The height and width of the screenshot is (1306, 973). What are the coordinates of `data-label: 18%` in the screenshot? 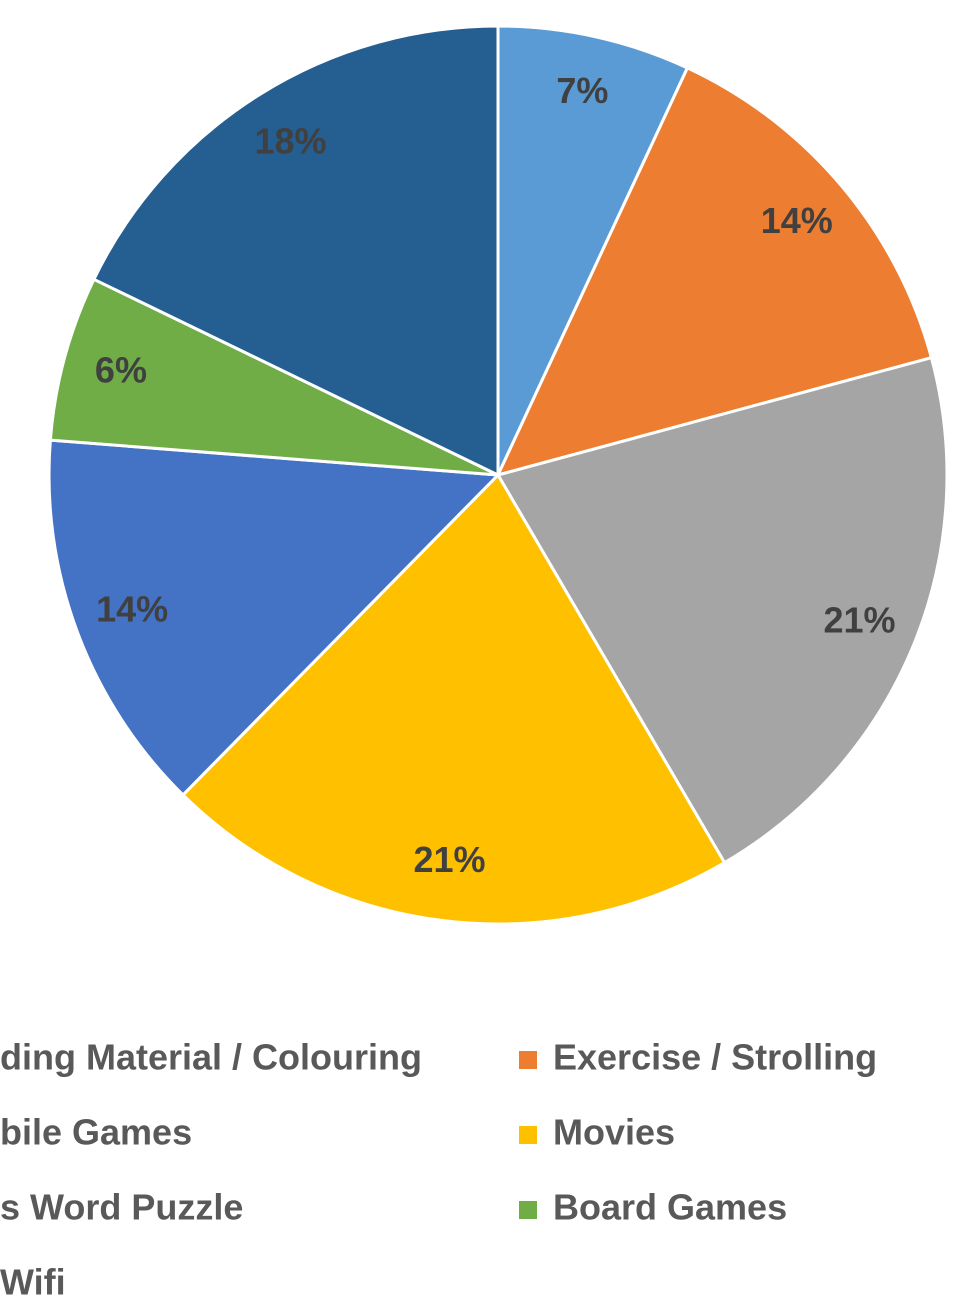 It's located at (291, 141).